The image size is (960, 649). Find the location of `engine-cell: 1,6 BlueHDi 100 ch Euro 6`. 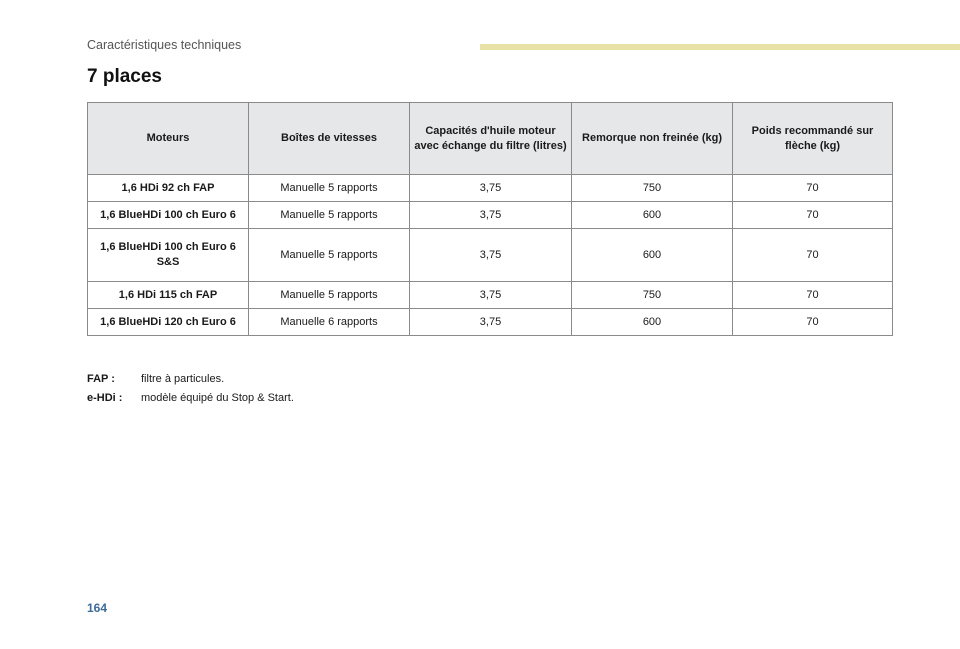

engine-cell: 1,6 BlueHDi 100 ch Euro 6 is located at coordinates (168, 215).